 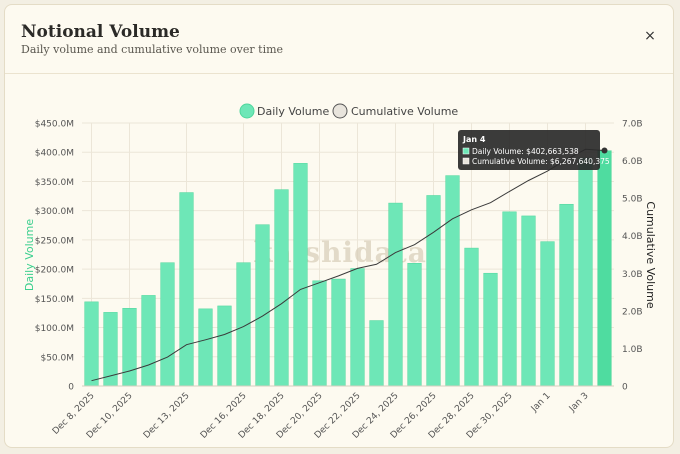 I want to click on legend-daily-swatch, so click(x=247, y=111).